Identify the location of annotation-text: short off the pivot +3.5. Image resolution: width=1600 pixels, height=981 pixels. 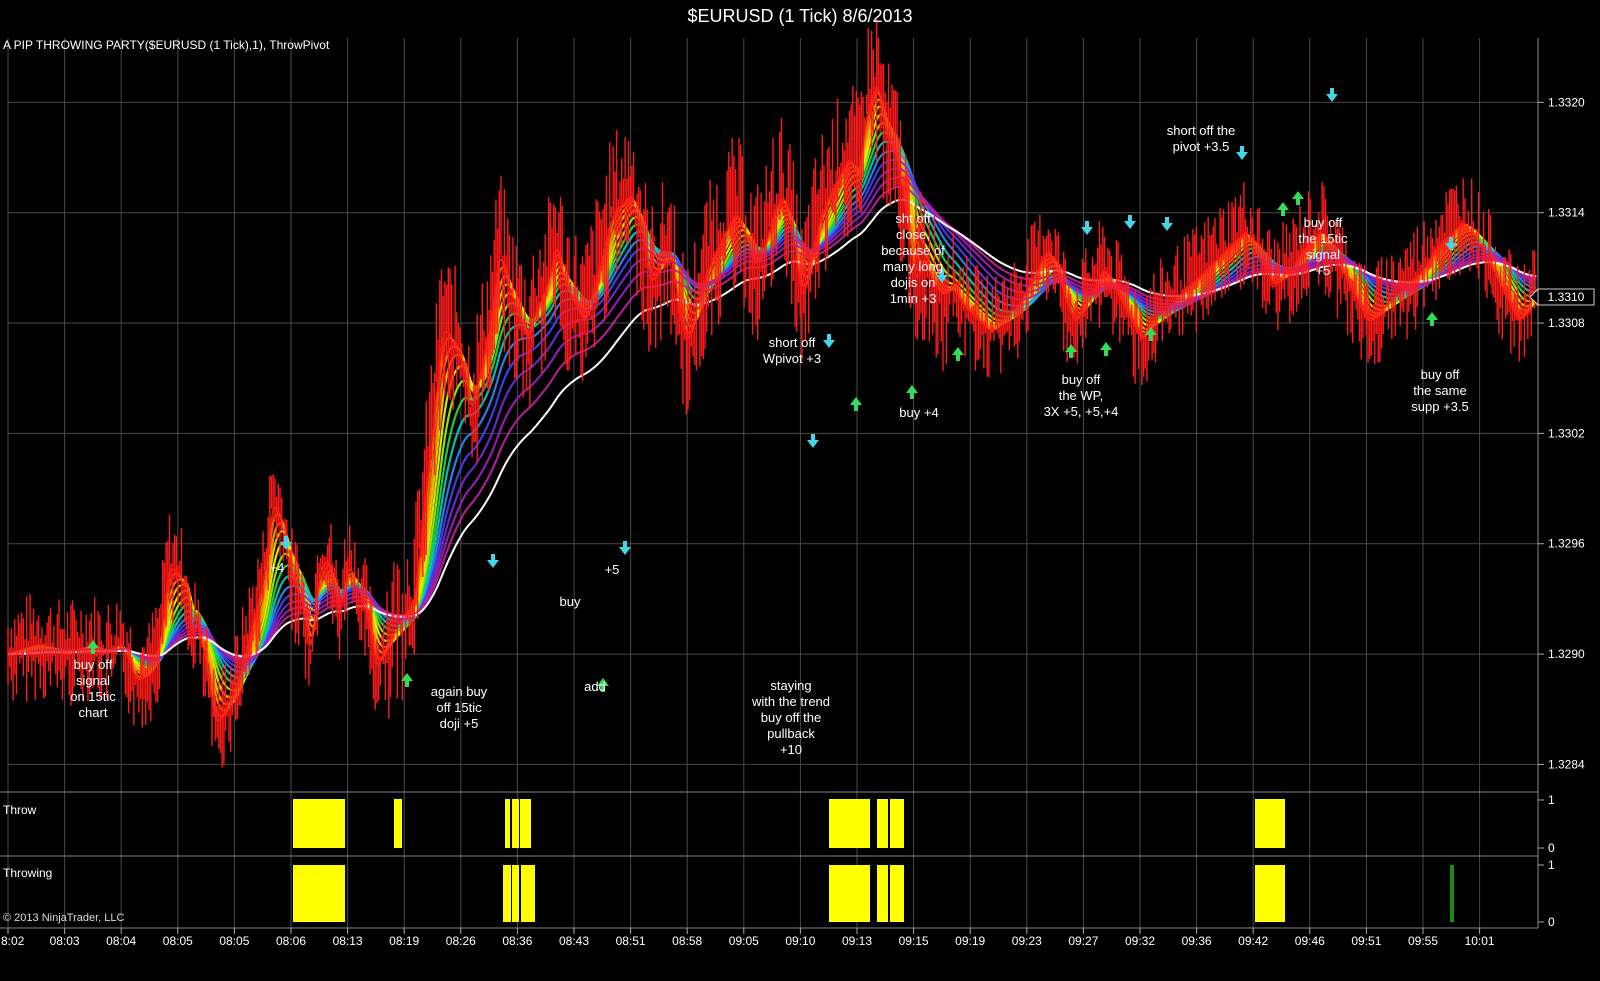
(1201, 138).